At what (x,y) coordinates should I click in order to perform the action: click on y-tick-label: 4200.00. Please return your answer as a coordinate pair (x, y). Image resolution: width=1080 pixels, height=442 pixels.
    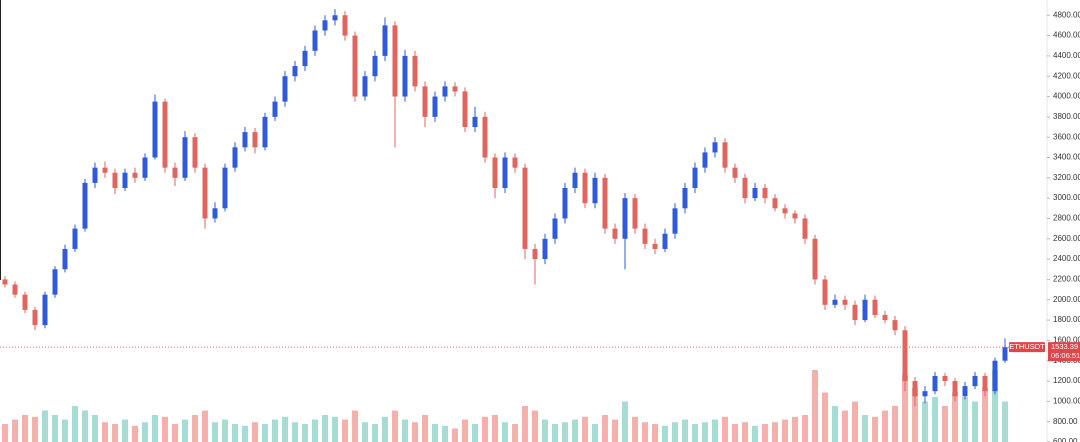
    Looking at the image, I should click on (1066, 75).